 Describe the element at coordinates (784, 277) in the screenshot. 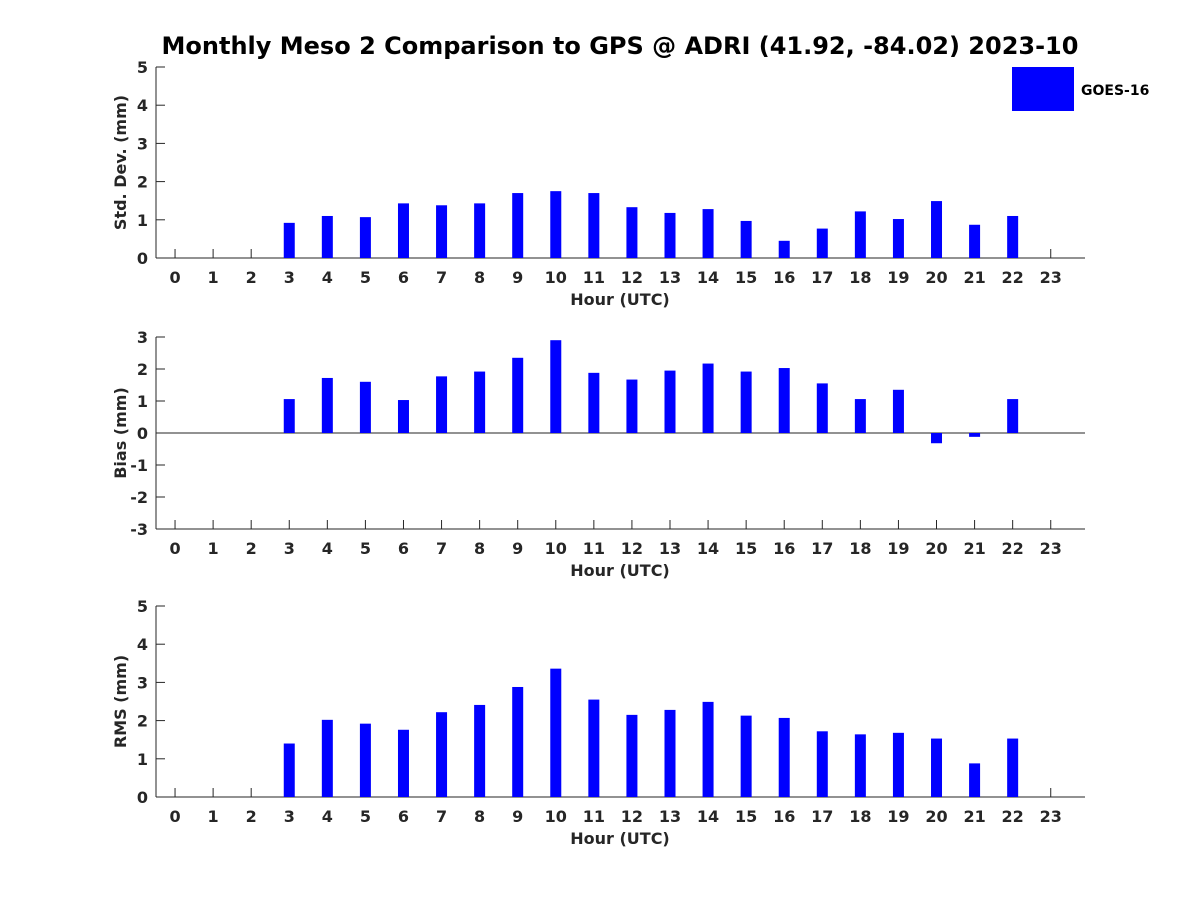

I see `x-tick-label: 16` at that location.